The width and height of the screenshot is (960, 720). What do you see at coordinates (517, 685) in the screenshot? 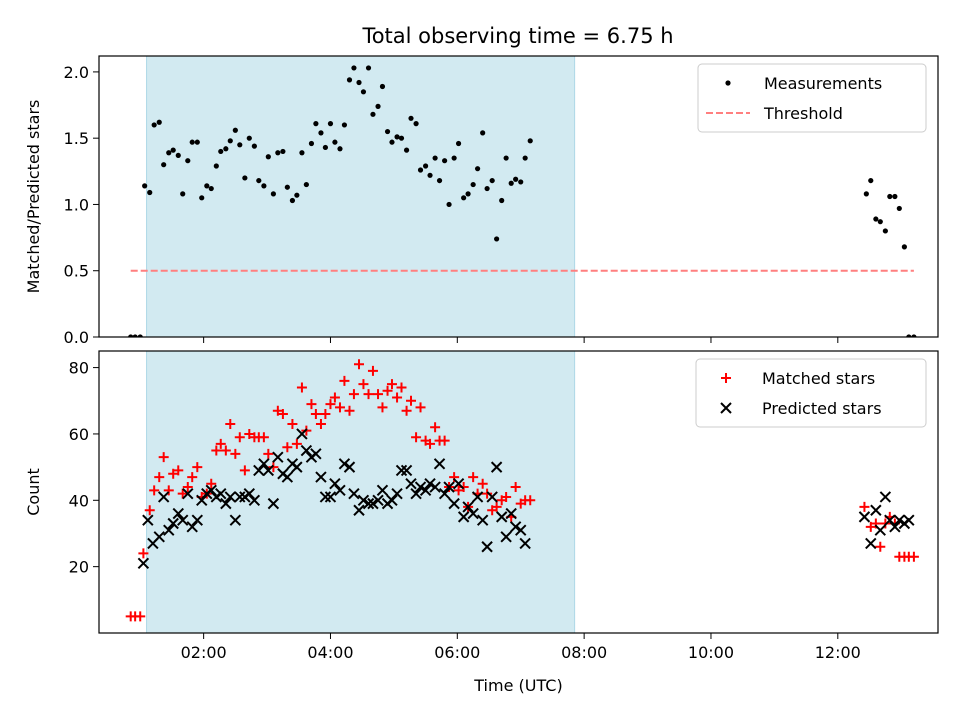
I see `x-axis-label: Time (UTC)` at bounding box center [517, 685].